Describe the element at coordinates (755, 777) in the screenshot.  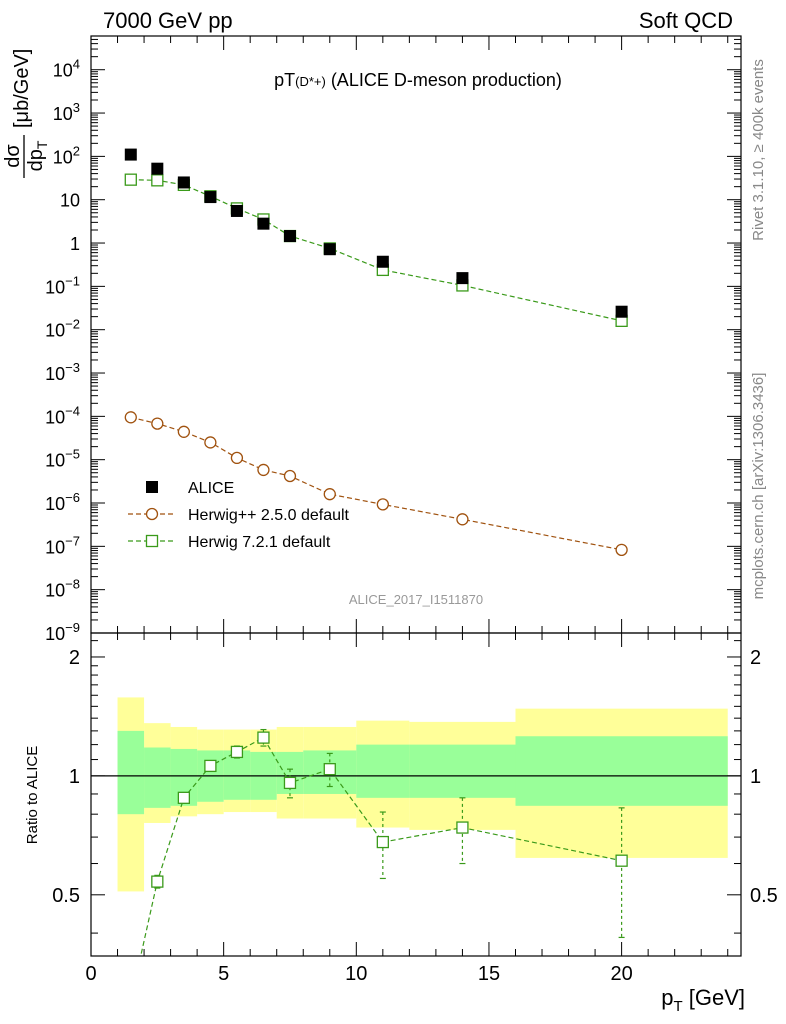
I see `ratio-y-tick-label-right: 1` at that location.